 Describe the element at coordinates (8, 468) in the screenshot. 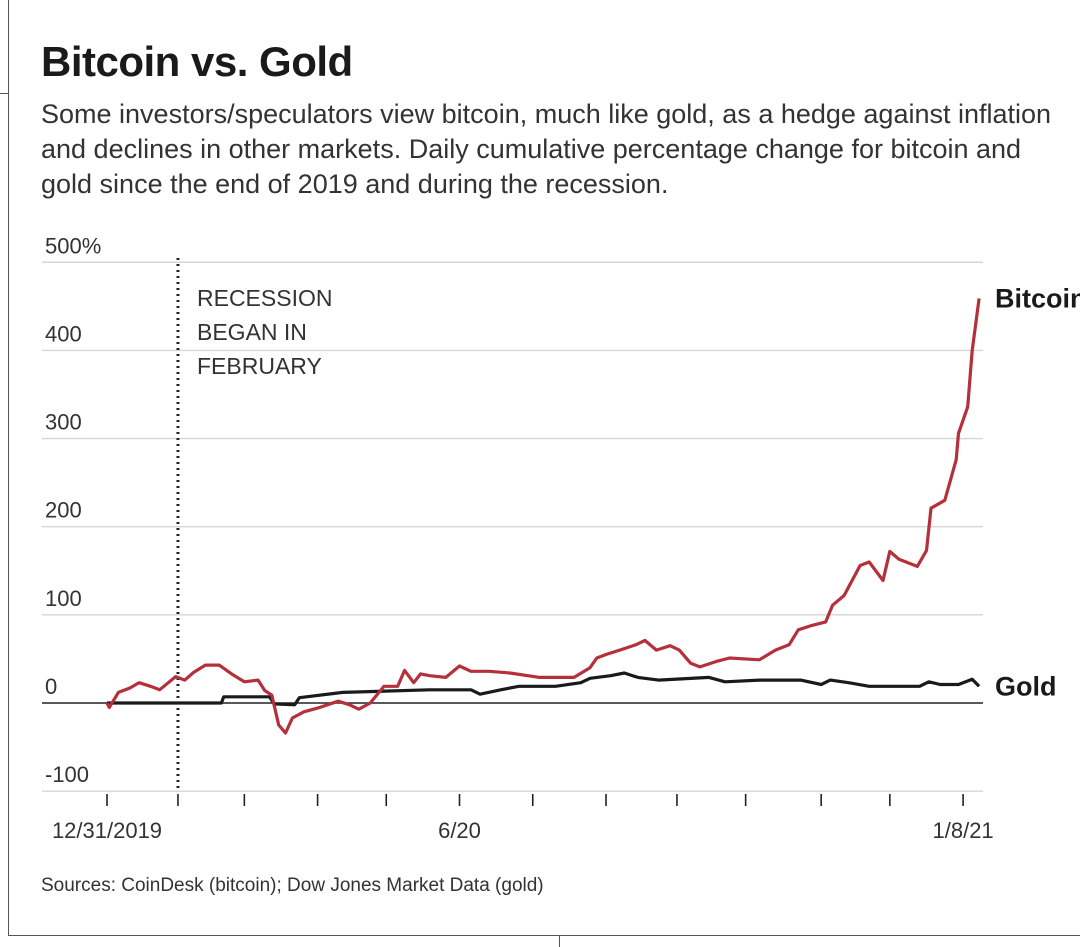

I see `frame-border-left` at that location.